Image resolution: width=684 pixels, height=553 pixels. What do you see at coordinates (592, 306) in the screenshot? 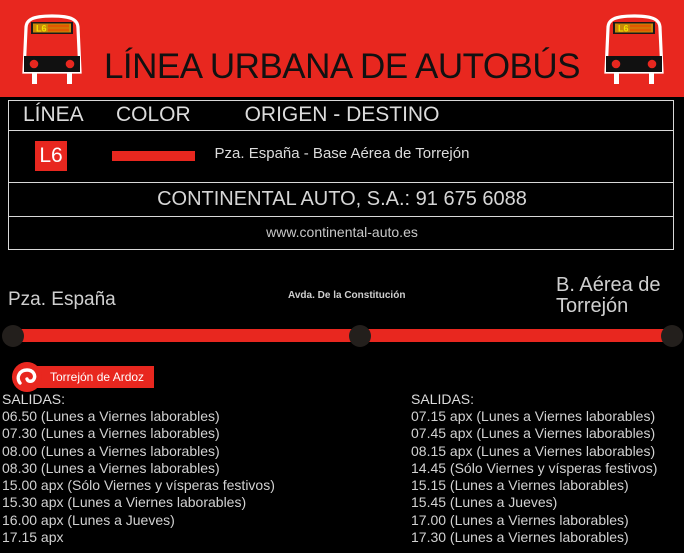
I see `route-stop-label-destination-line2: Torrejón` at bounding box center [592, 306].